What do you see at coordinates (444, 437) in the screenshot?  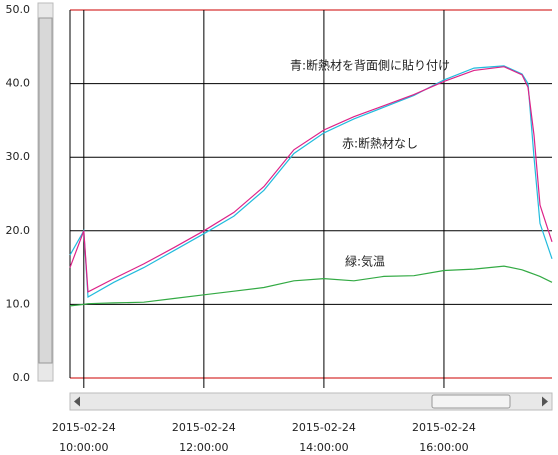 I see `x-tick-label: 2015-02-24 16:00:00` at bounding box center [444, 437].